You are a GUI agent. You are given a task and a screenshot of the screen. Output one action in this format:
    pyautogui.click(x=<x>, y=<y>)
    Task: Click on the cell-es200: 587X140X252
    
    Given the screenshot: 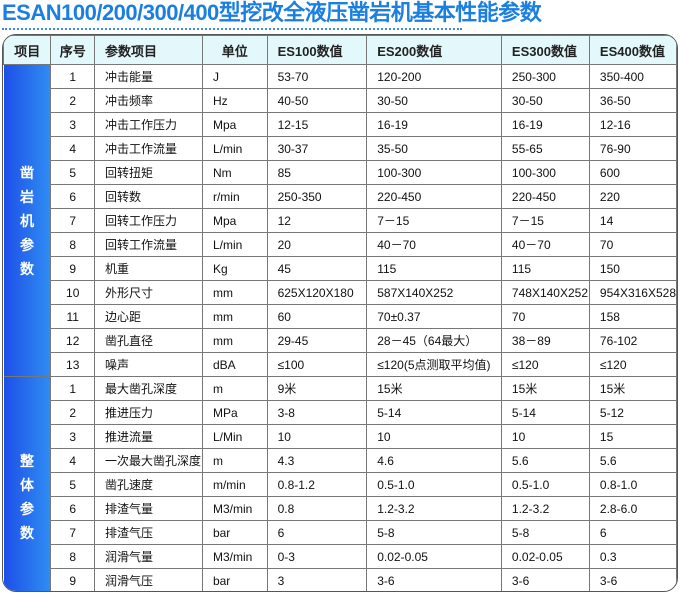 What is the action you would take?
    pyautogui.click(x=434, y=292)
    